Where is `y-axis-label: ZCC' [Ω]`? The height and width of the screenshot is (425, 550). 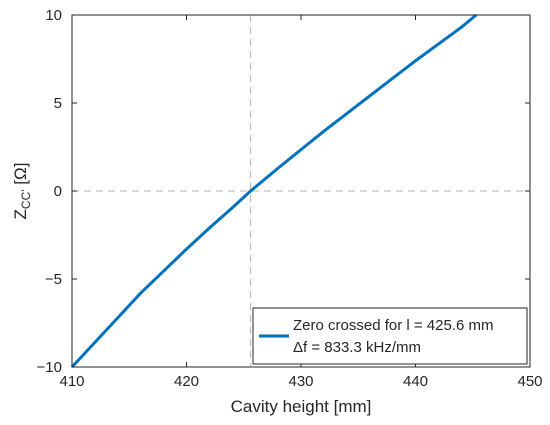 y-axis-label: ZCC' [Ω] is located at coordinates (22, 191).